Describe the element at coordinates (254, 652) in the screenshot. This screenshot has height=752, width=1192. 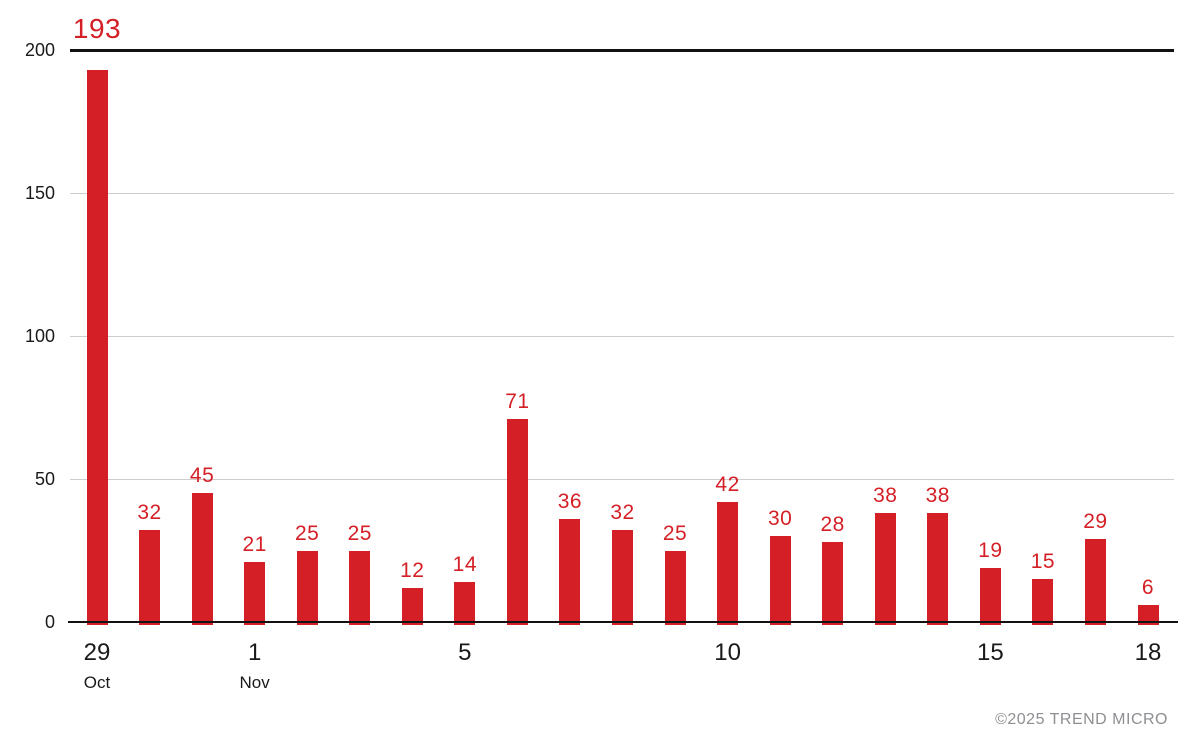
I see `x-axis-tick-label: 1` at that location.